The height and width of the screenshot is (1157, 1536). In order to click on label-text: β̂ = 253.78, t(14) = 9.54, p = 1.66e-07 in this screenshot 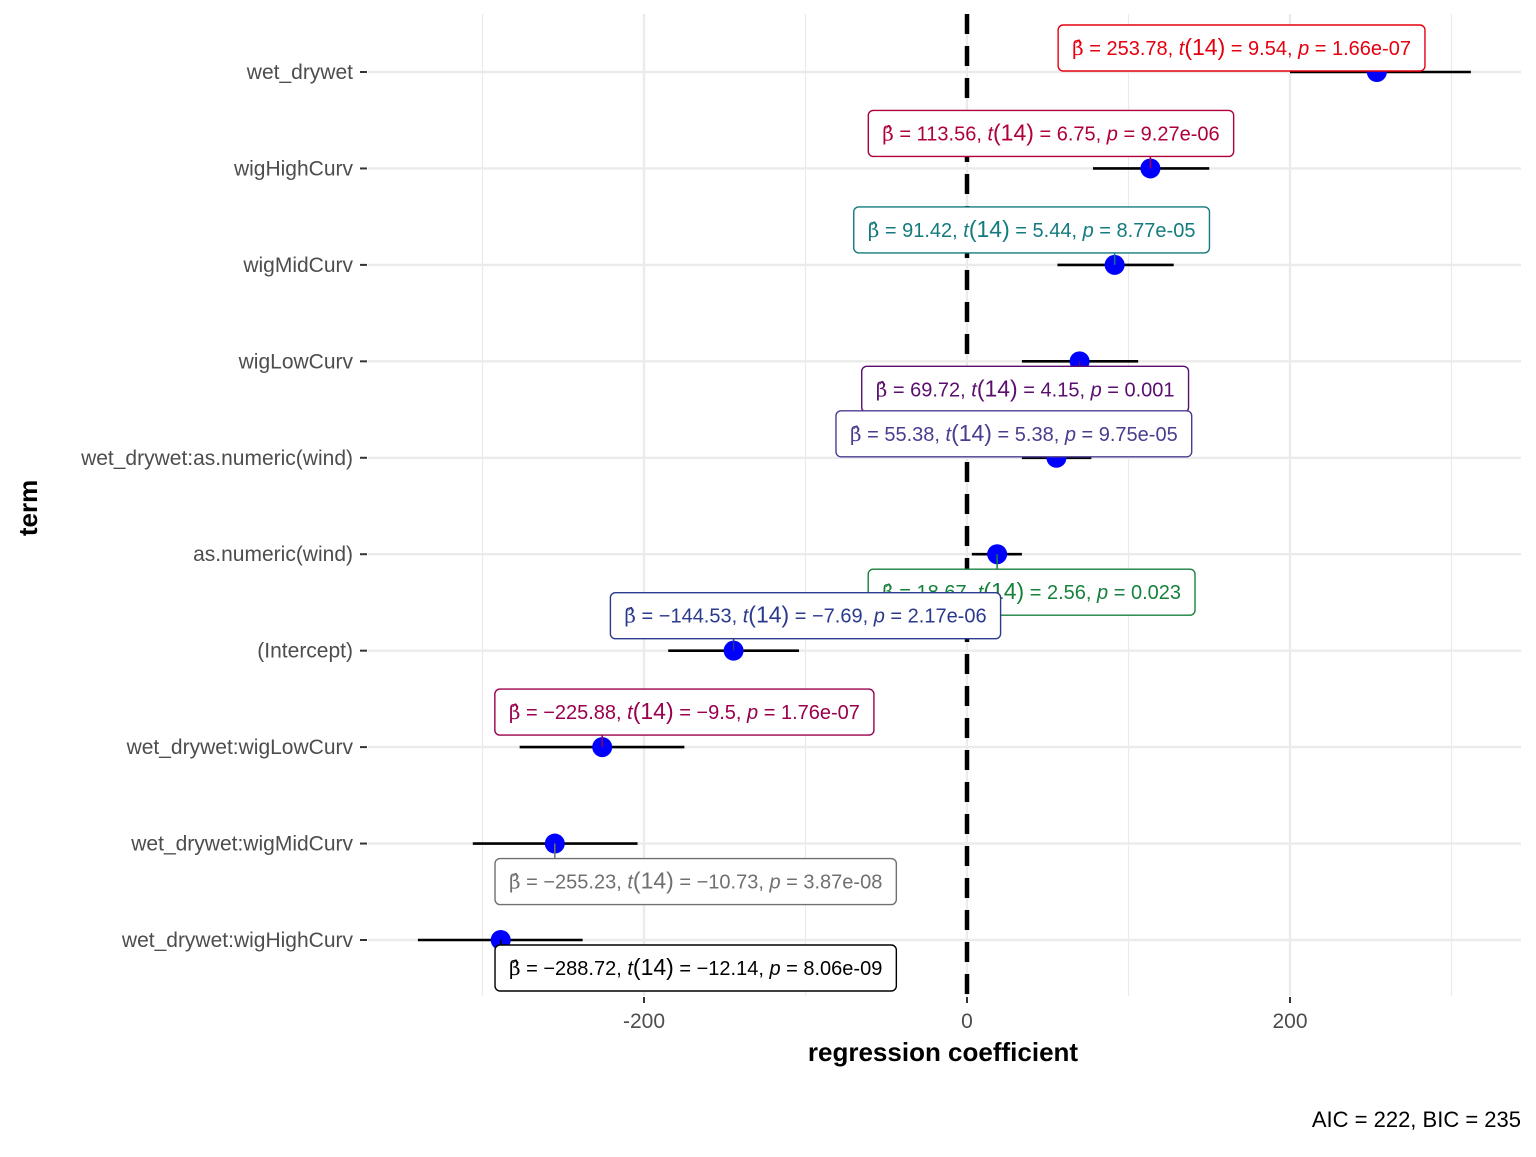, I will do `click(1241, 47)`.